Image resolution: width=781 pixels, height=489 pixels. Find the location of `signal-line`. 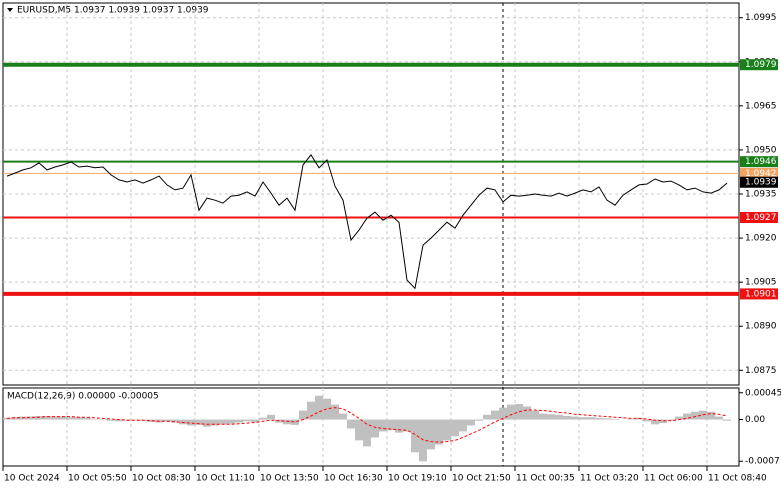

signal-line is located at coordinates (367, 425).